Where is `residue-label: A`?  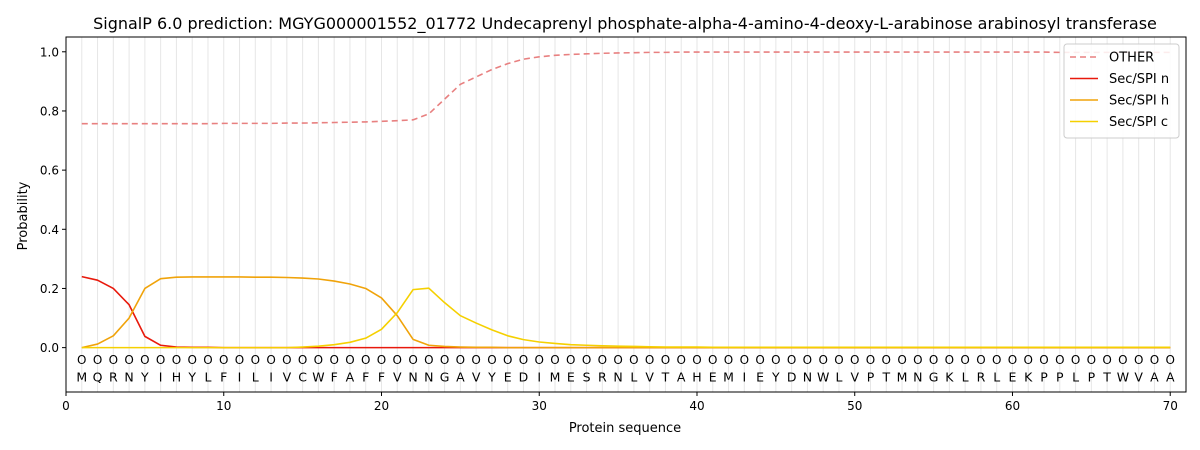
residue-label: A is located at coordinates (1170, 377).